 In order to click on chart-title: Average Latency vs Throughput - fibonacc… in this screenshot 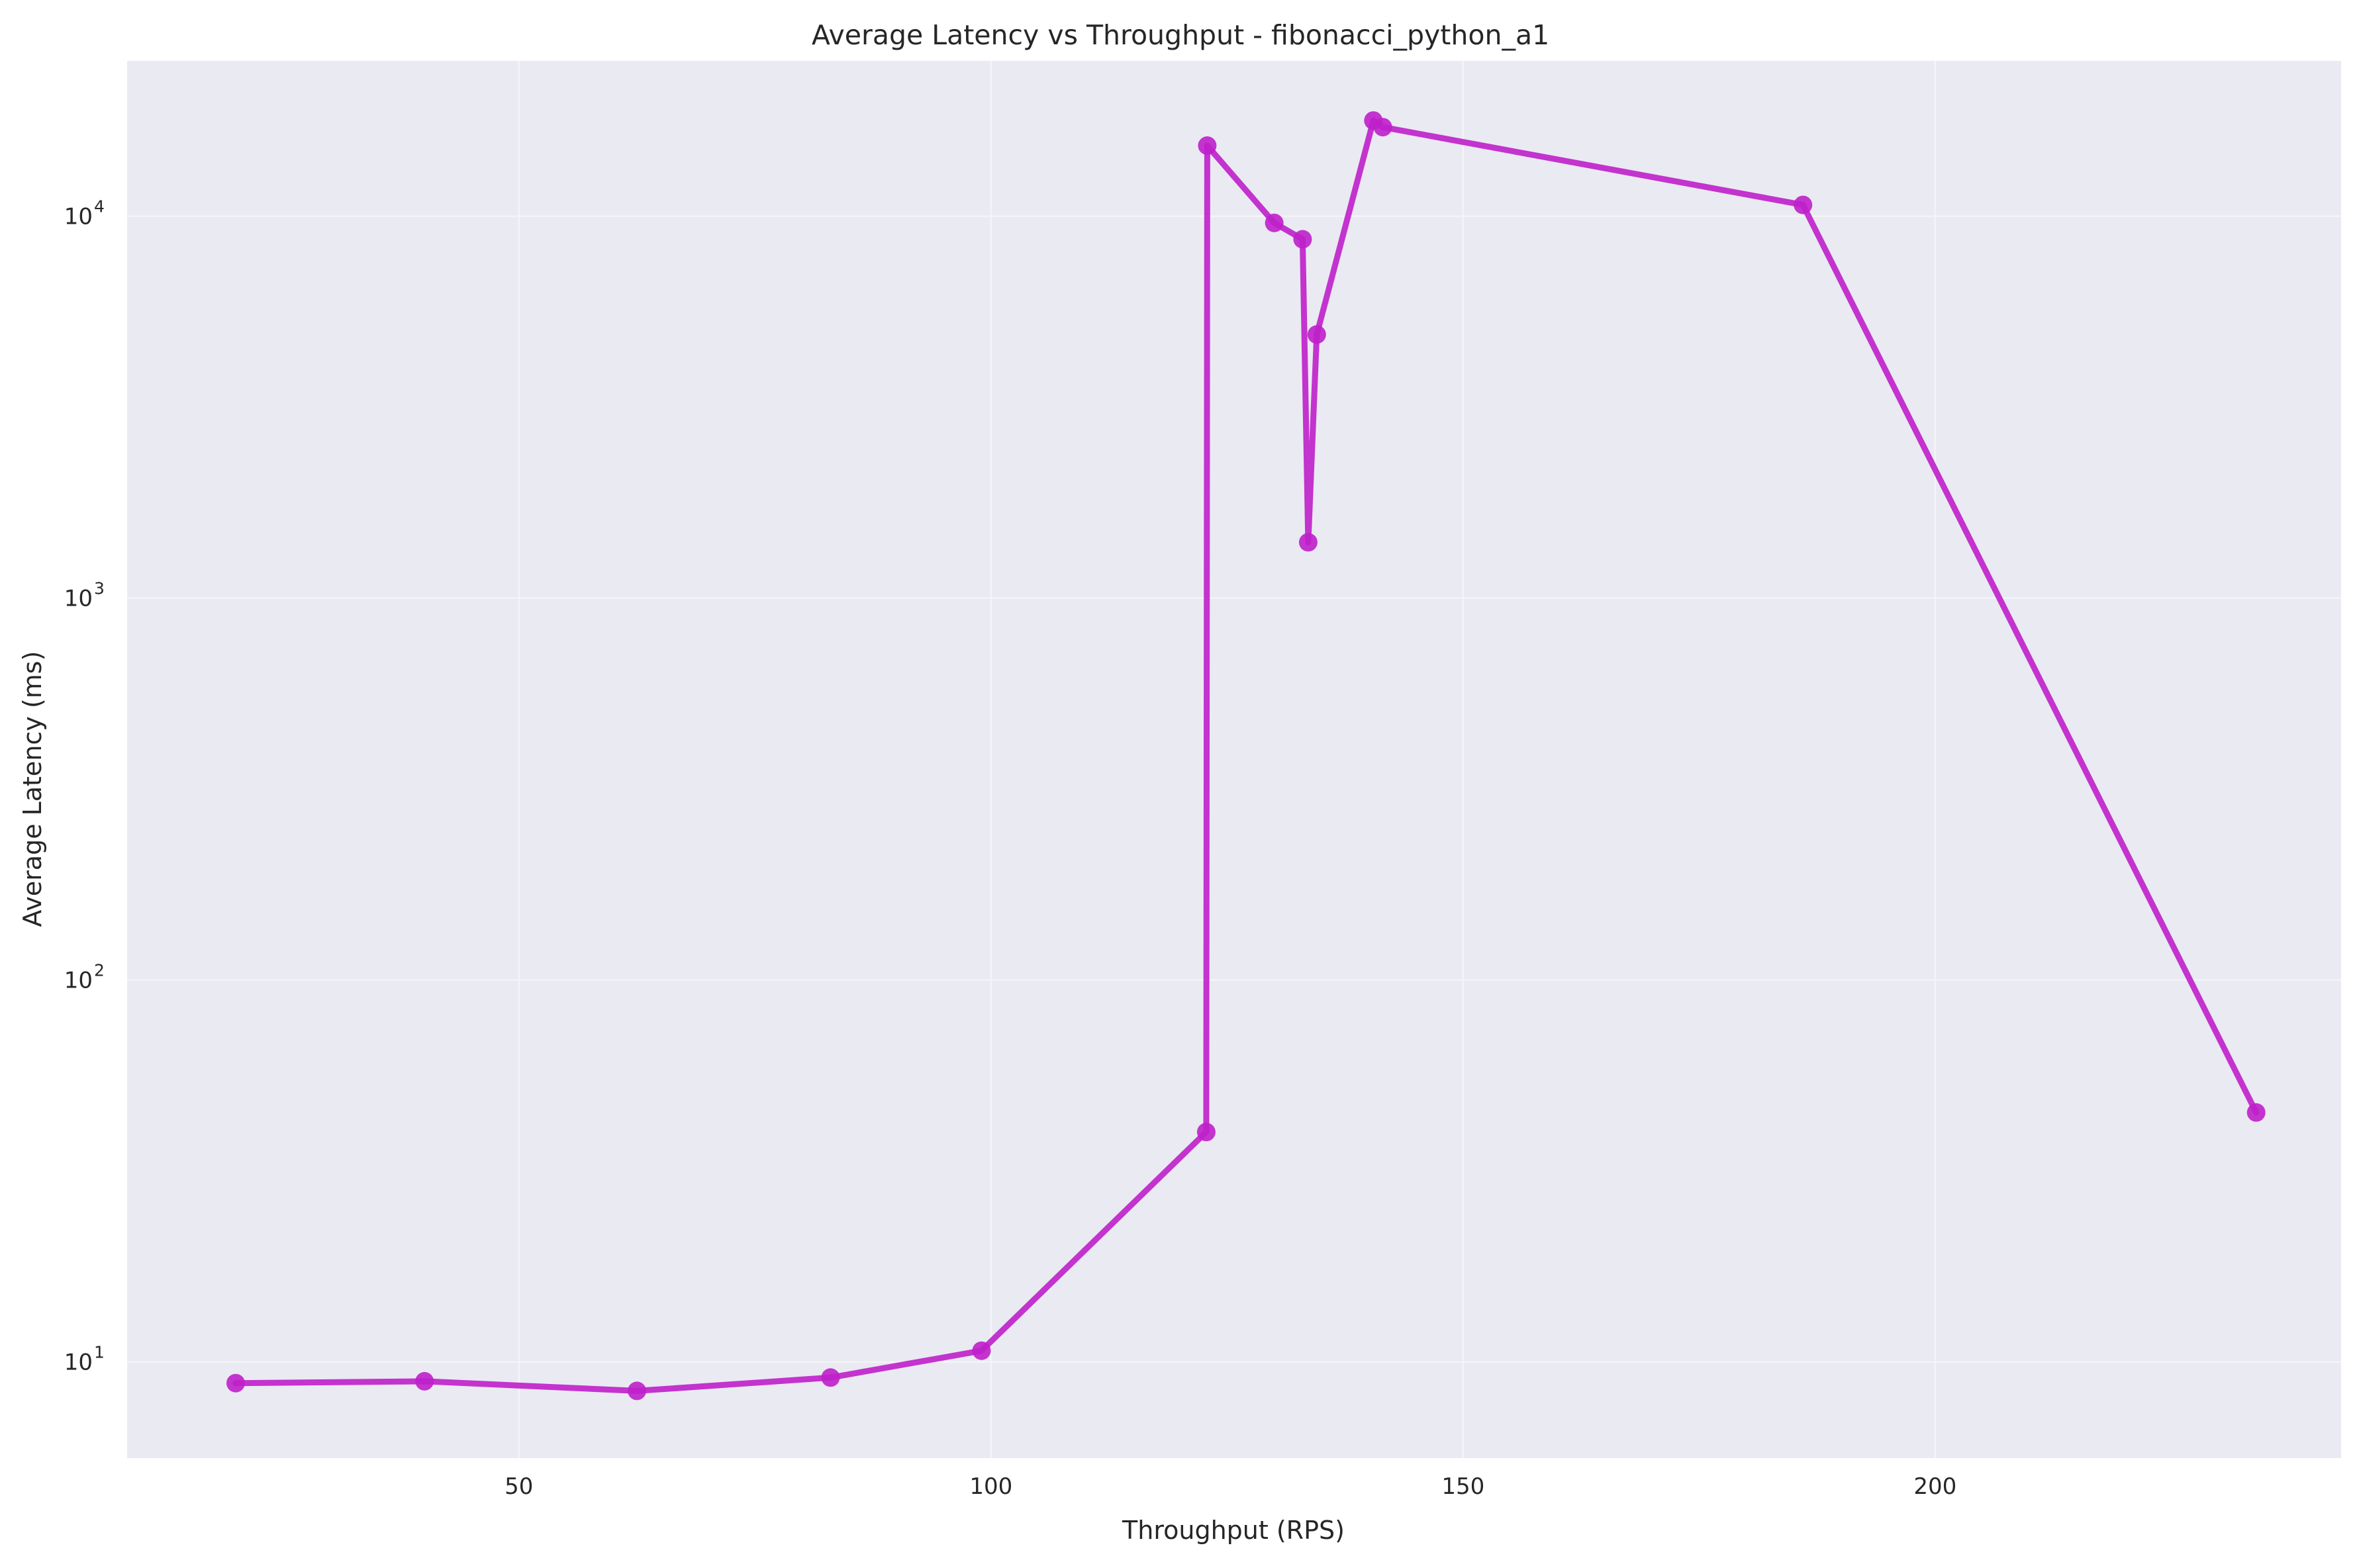, I will do `click(1180, 35)`.